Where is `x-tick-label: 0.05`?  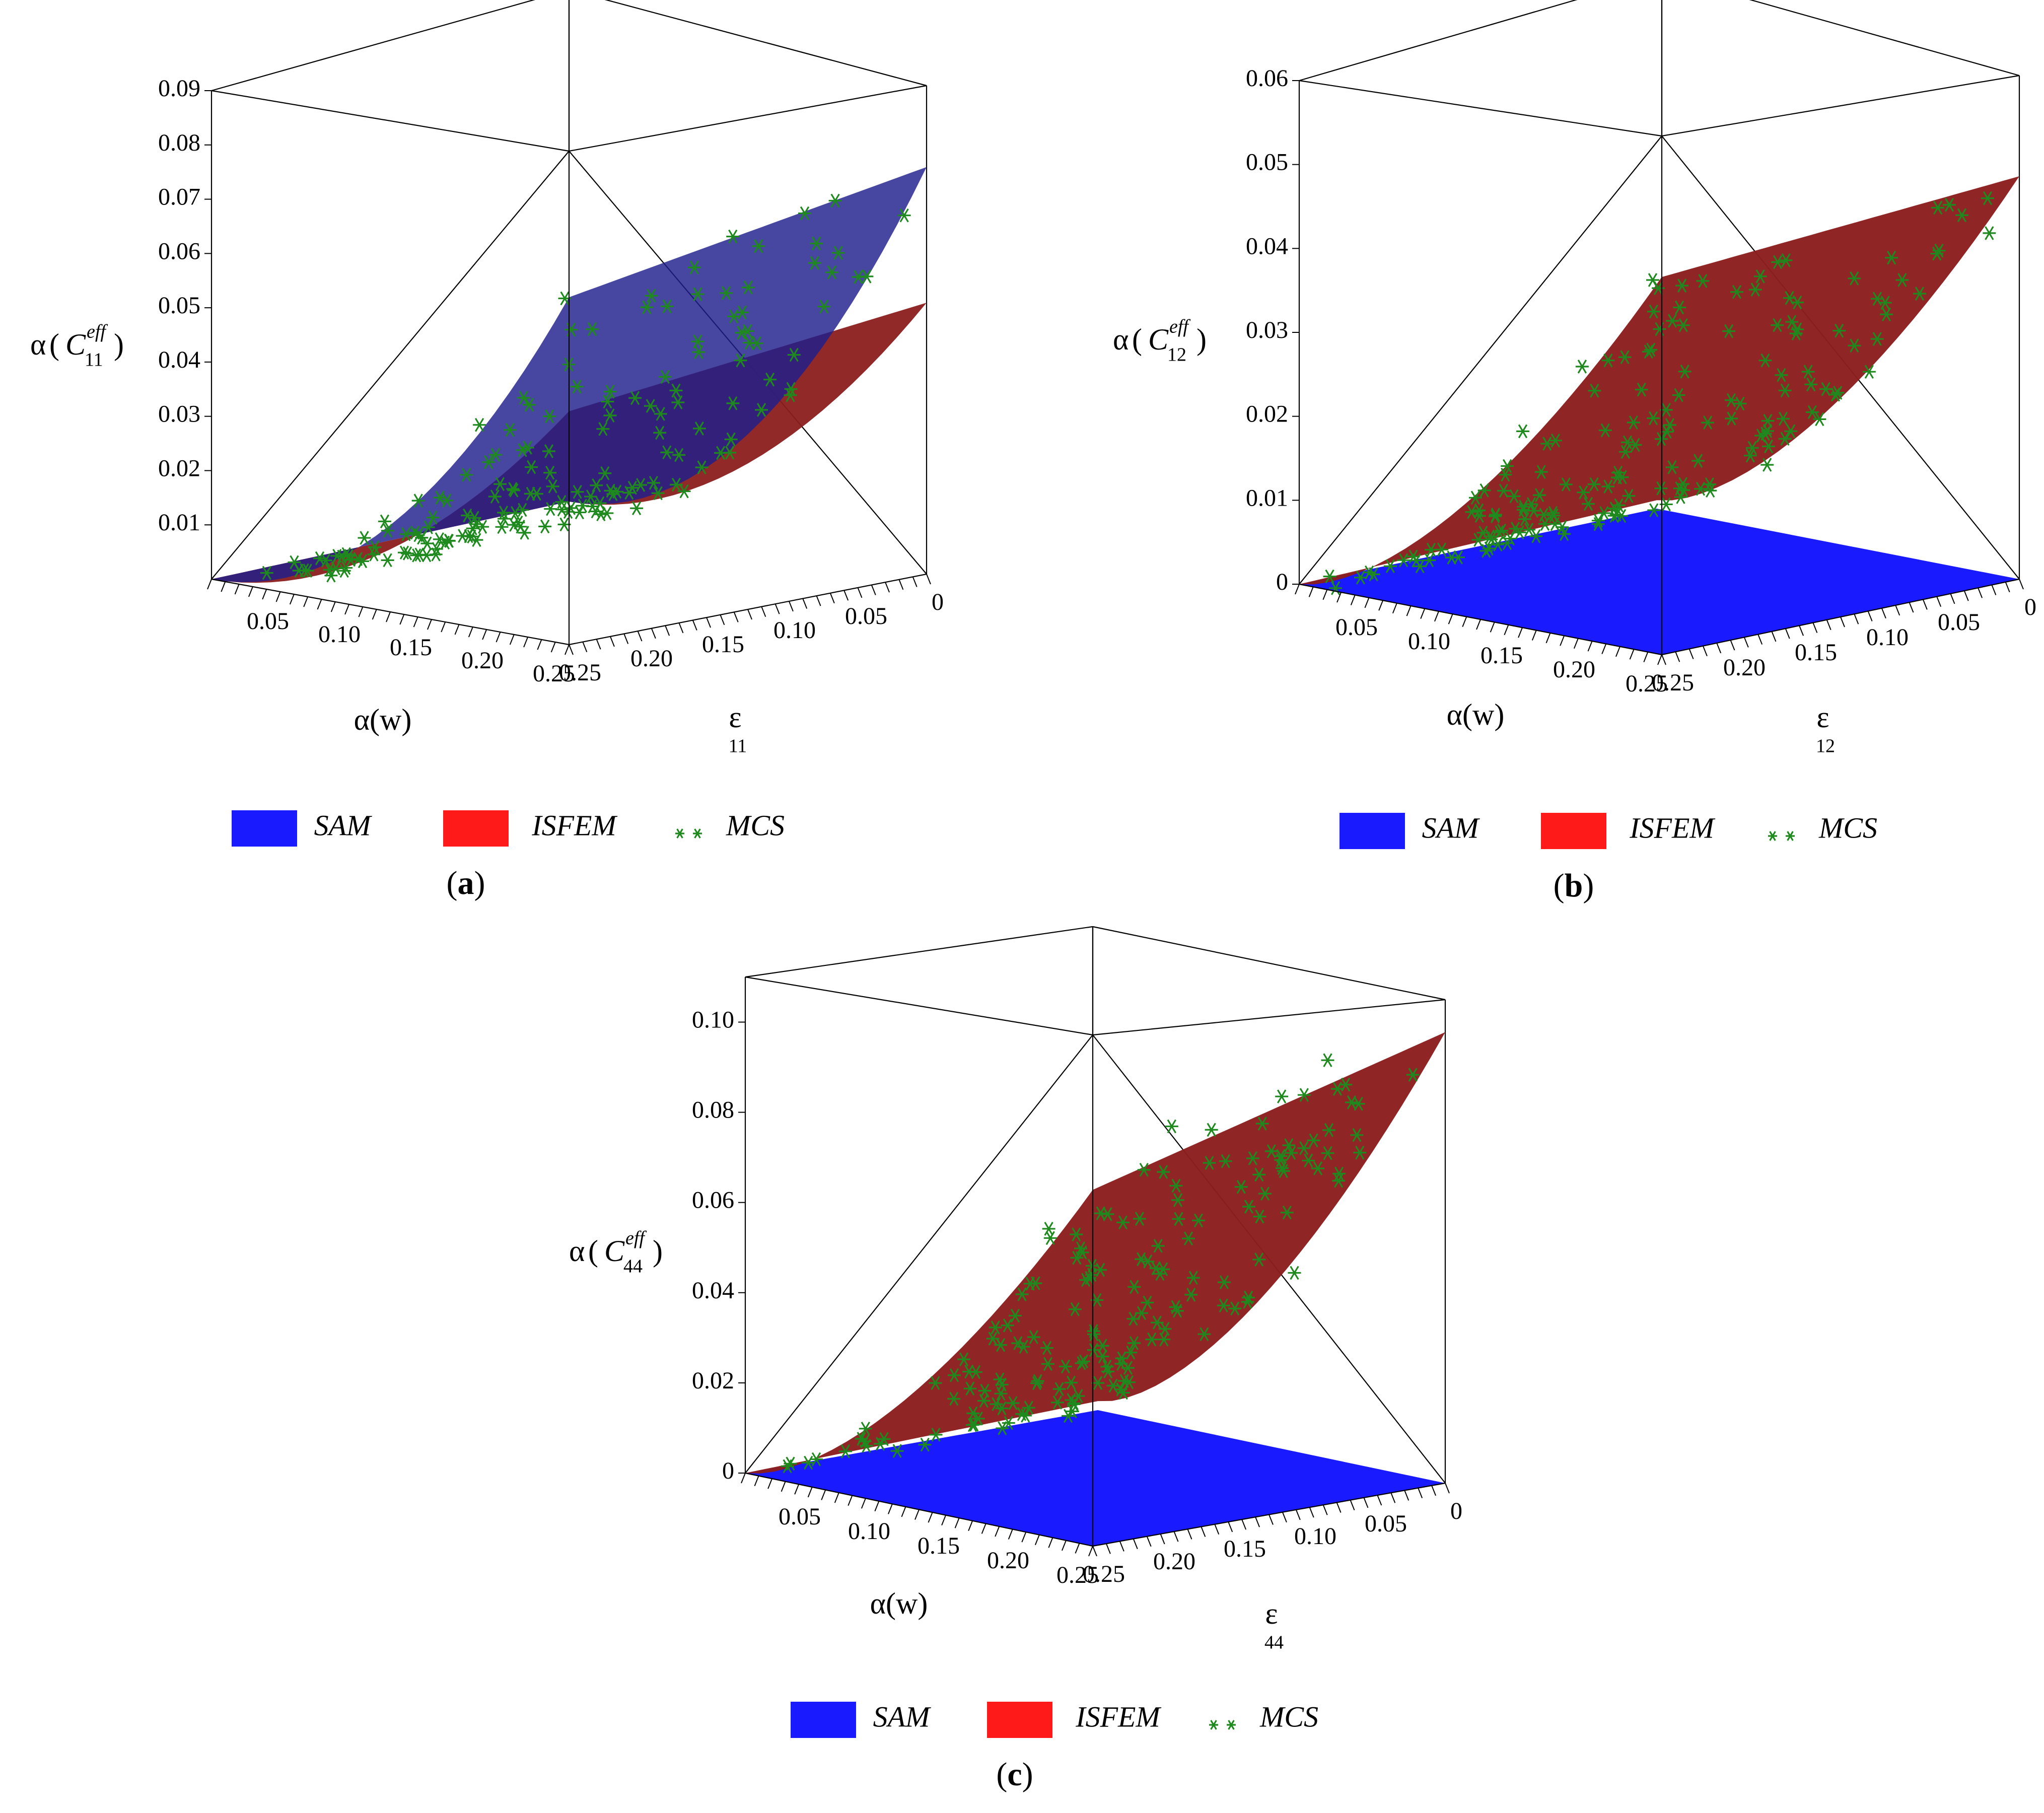
x-tick-label: 0.05 is located at coordinates (268, 621).